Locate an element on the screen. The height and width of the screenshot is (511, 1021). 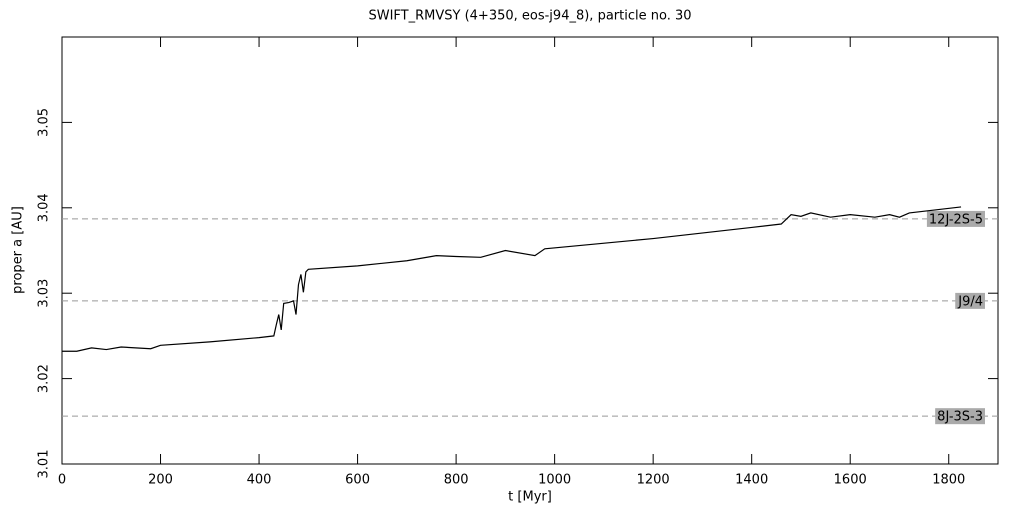
y-tick-label: 3.01 is located at coordinates (44, 464).